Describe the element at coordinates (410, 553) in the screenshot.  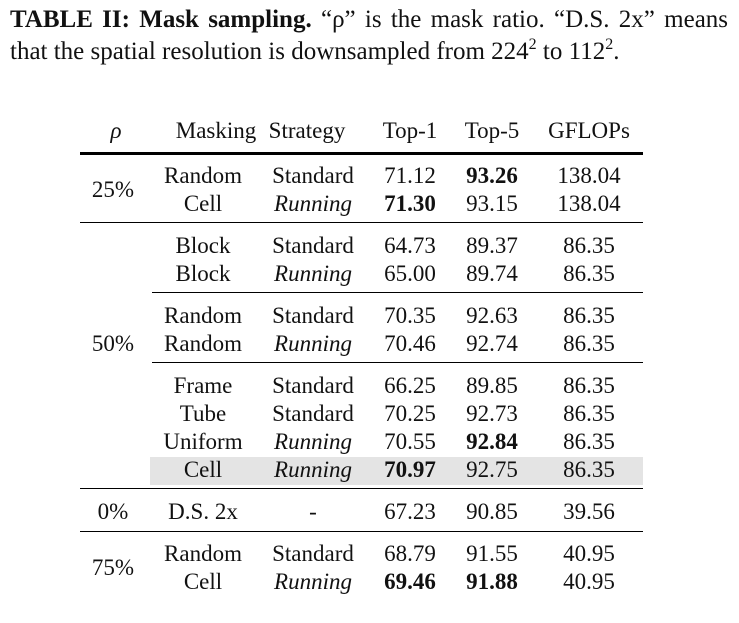
I see `top1-cell: 68.79` at that location.